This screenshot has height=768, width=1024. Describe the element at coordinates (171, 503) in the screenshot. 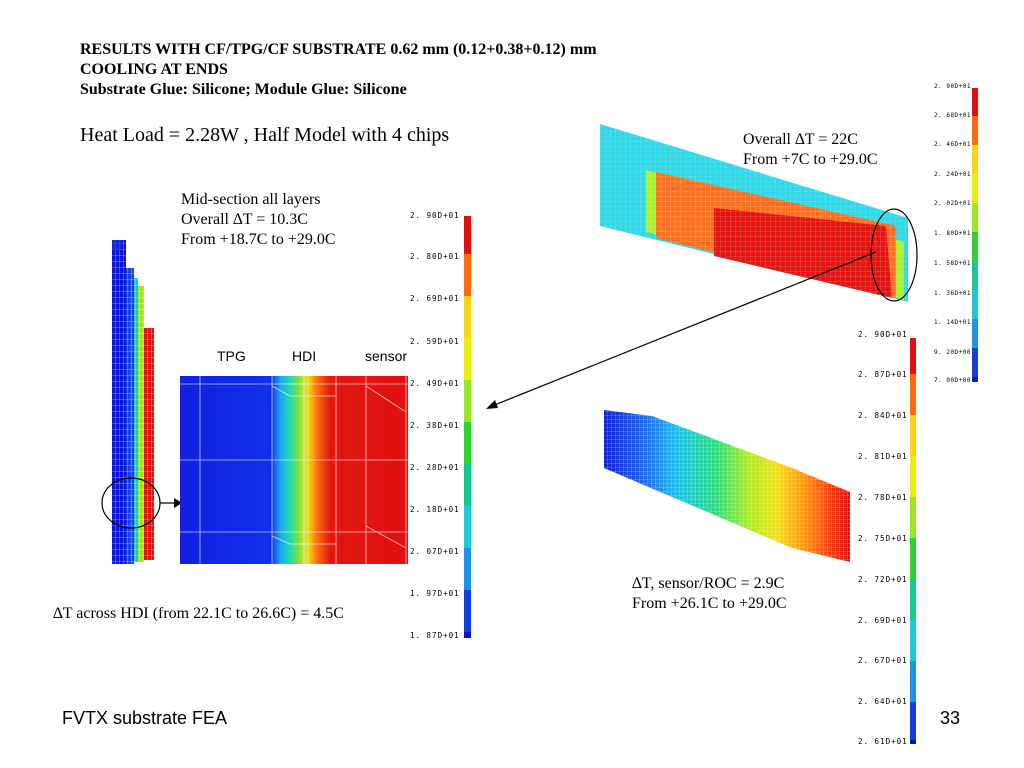

I see `zoom-arrow` at that location.